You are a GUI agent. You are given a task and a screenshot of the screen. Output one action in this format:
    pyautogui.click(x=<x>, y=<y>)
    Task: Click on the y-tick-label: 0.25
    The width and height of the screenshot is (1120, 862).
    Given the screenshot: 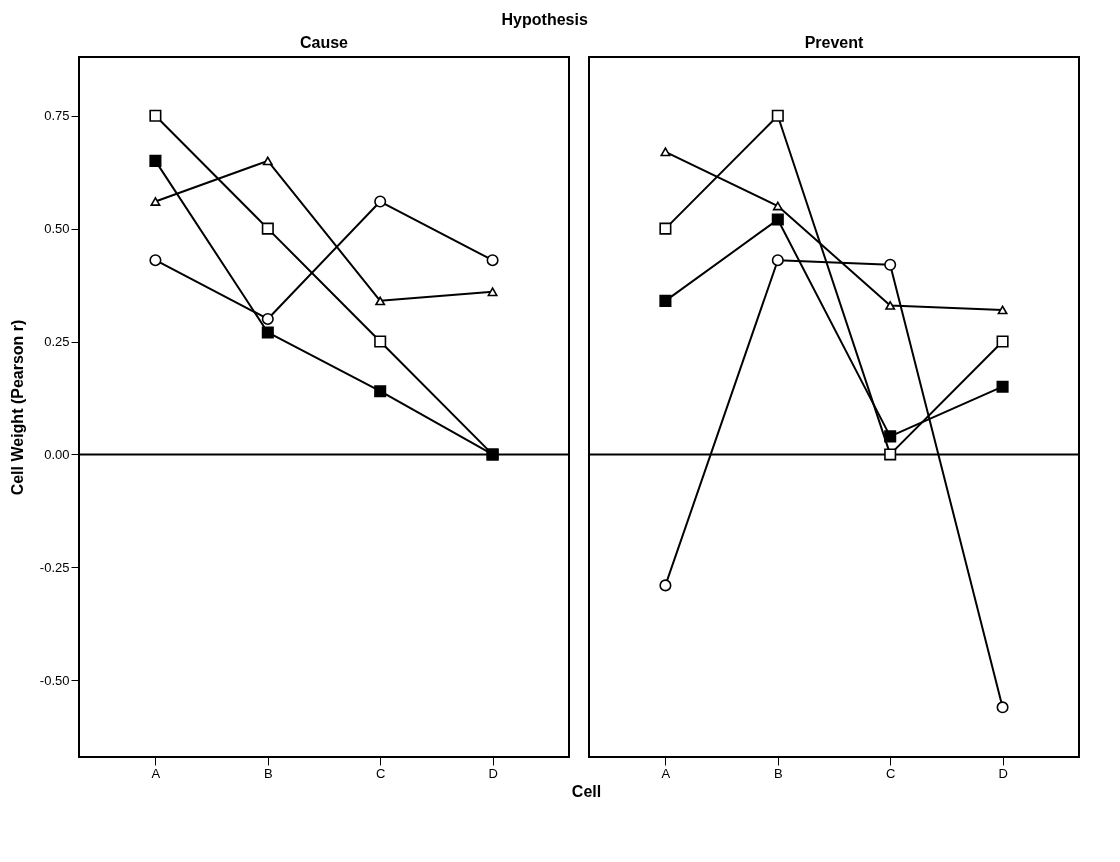 What is the action you would take?
    pyautogui.click(x=57, y=342)
    